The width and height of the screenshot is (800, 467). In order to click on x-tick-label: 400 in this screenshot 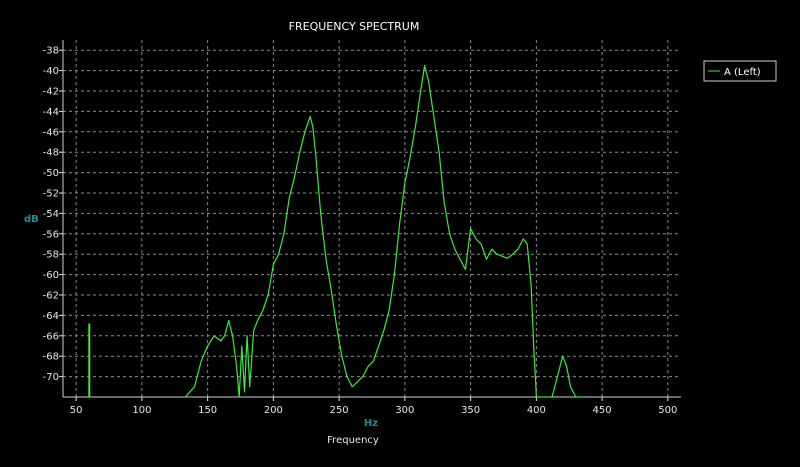, I will do `click(536, 410)`.